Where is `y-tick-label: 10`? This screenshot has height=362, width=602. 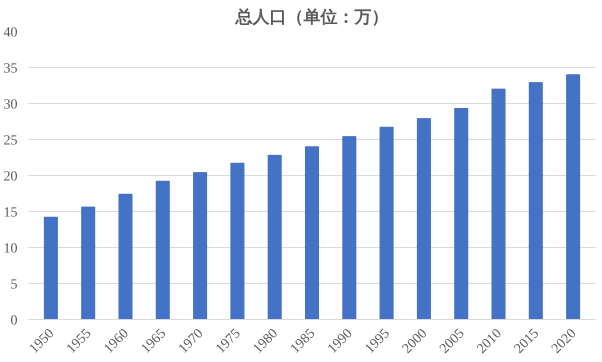
y-tick-label: 10 is located at coordinates (11, 249).